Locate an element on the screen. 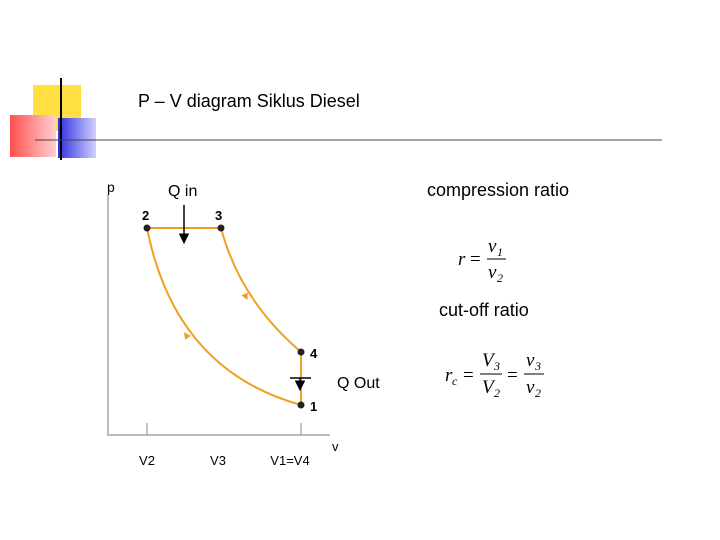 Image resolution: width=720 pixels, height=540 pixels. volume-label: V3 is located at coordinates (218, 460).